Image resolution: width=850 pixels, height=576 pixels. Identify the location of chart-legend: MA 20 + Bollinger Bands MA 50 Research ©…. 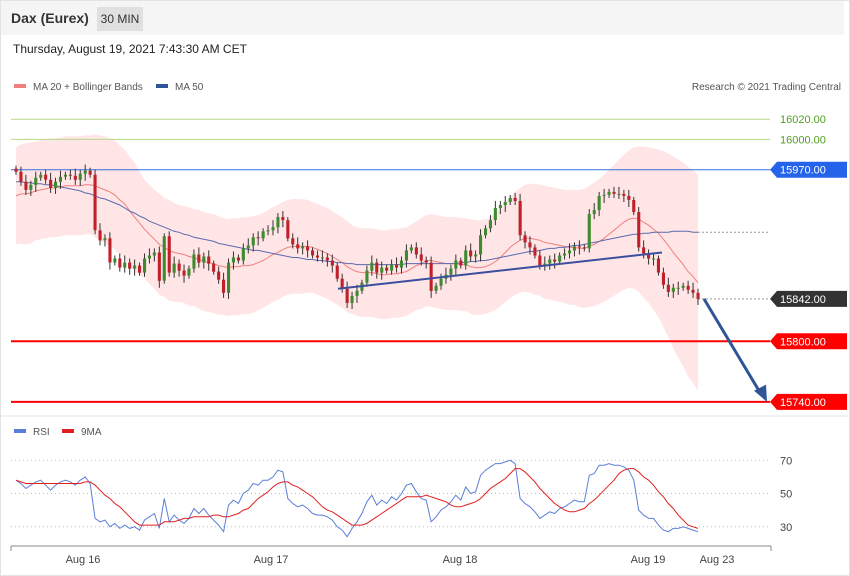
(427, 87).